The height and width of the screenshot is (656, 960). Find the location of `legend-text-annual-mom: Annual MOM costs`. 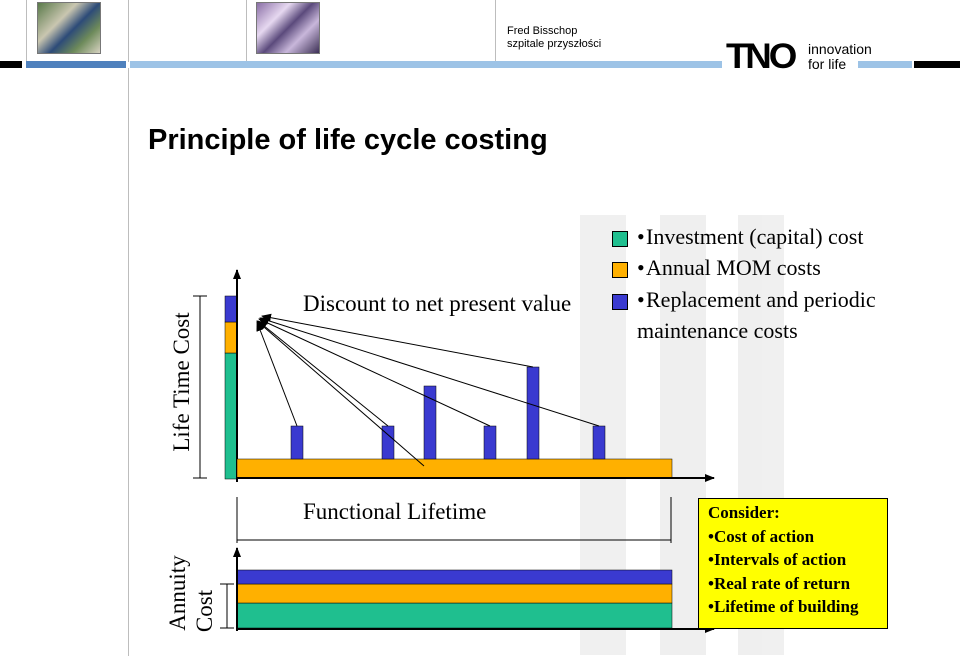

legend-text-annual-mom: Annual MOM costs is located at coordinates (733, 267).